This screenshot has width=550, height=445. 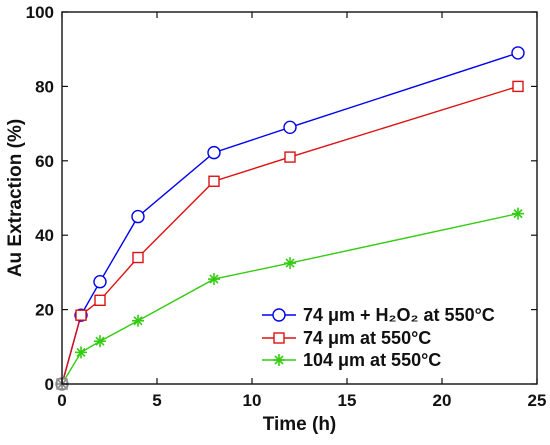 What do you see at coordinates (15, 198) in the screenshot?
I see `y-axis-title: Au Extraction (%)` at bounding box center [15, 198].